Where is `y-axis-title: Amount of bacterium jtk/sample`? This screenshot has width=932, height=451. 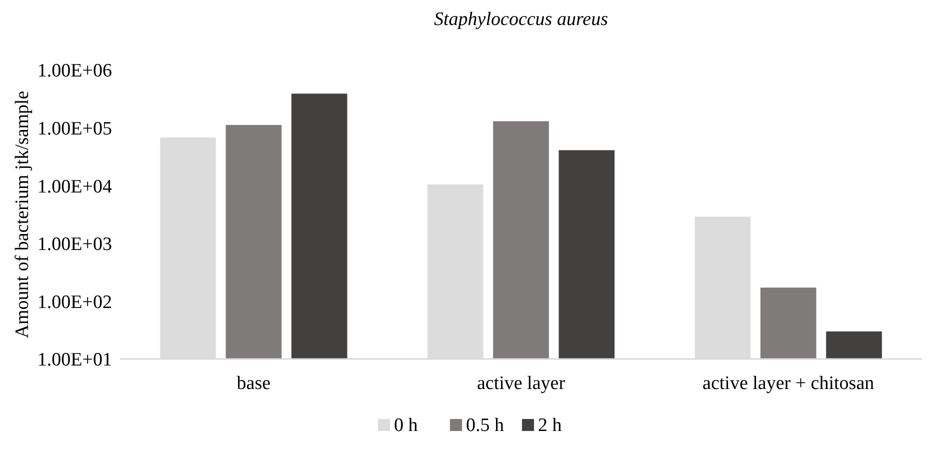 y-axis-title: Amount of bacterium jtk/sample is located at coordinates (22, 214).